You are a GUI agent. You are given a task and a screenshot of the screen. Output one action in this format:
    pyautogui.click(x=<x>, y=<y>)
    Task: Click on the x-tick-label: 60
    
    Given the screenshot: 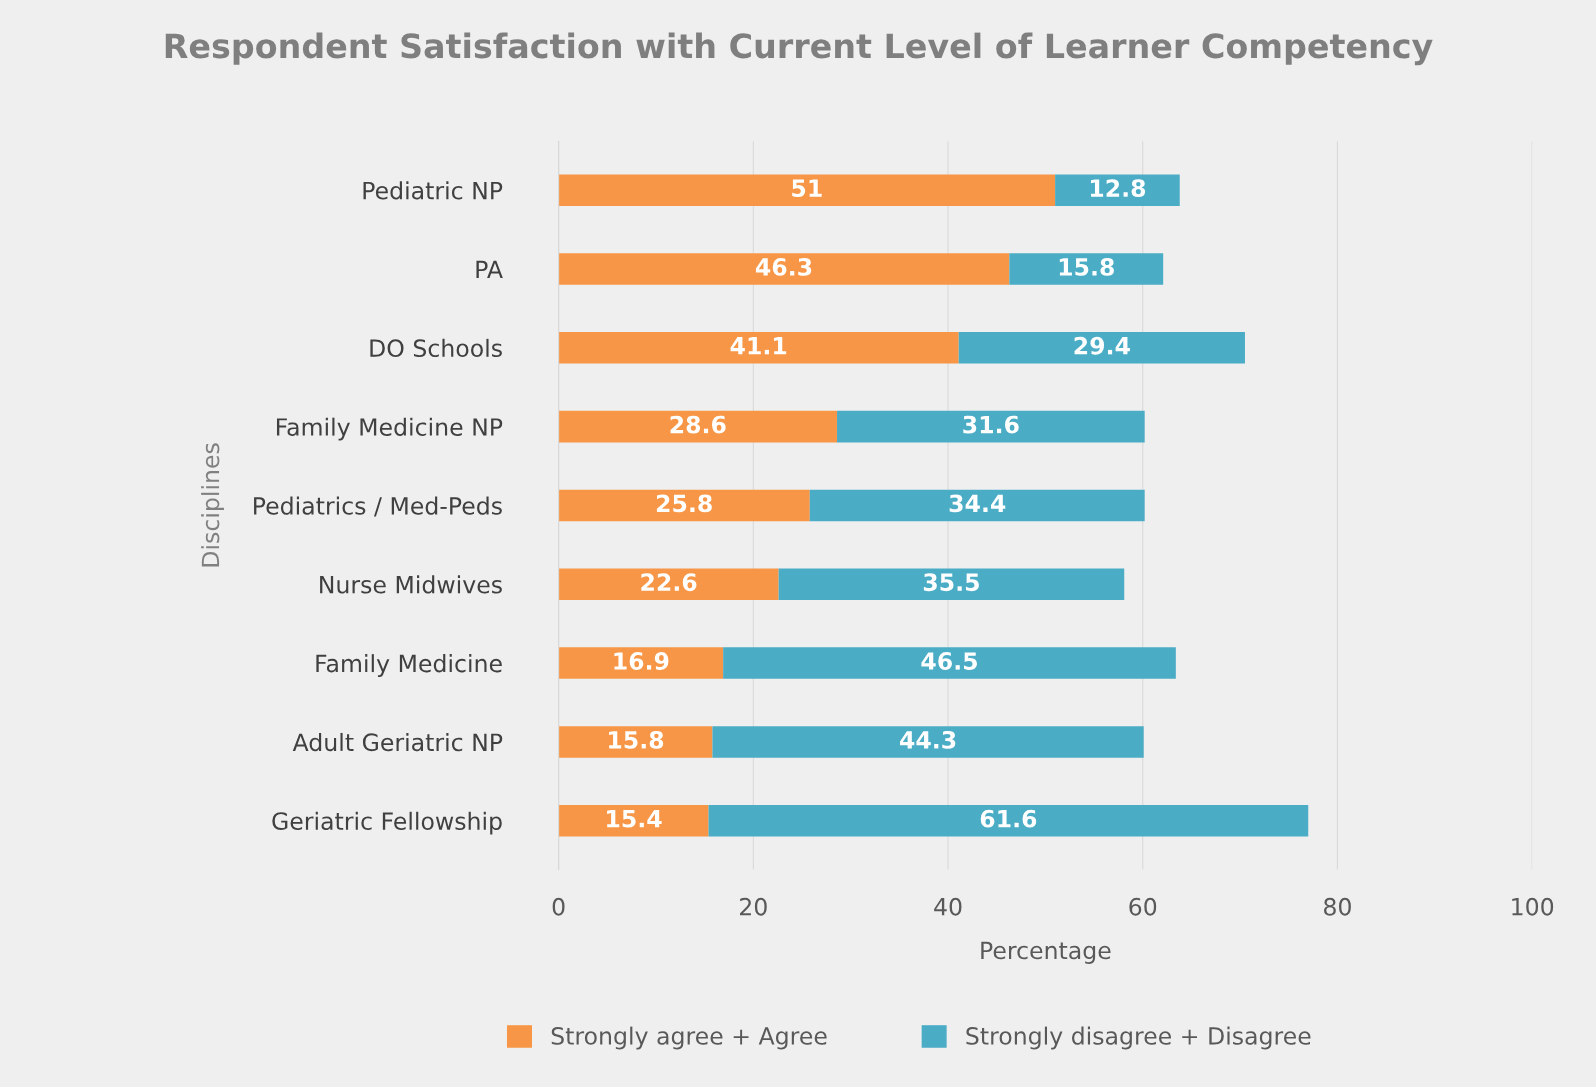 What is the action you would take?
    pyautogui.click(x=1143, y=906)
    